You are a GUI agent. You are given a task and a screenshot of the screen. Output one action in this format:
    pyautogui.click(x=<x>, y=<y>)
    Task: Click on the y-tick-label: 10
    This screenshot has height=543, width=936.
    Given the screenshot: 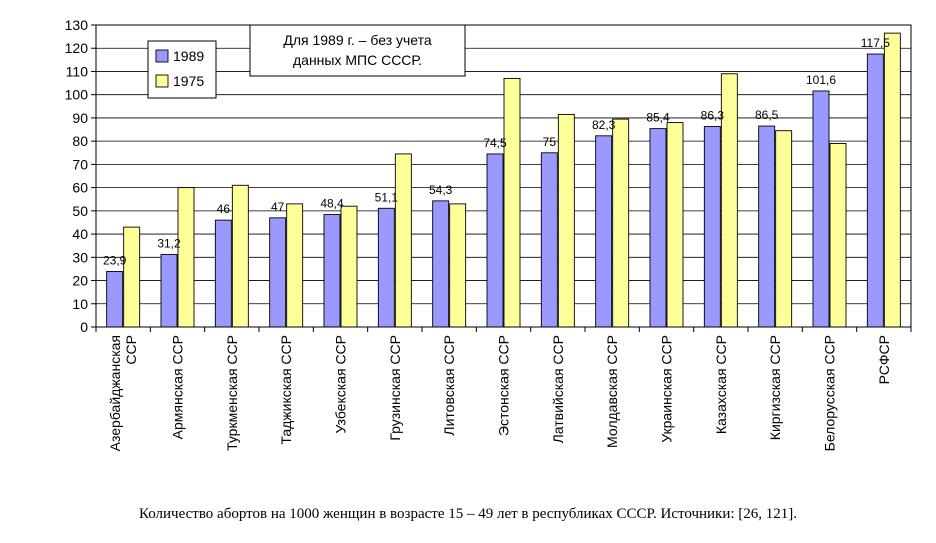 What is the action you would take?
    pyautogui.click(x=80, y=304)
    